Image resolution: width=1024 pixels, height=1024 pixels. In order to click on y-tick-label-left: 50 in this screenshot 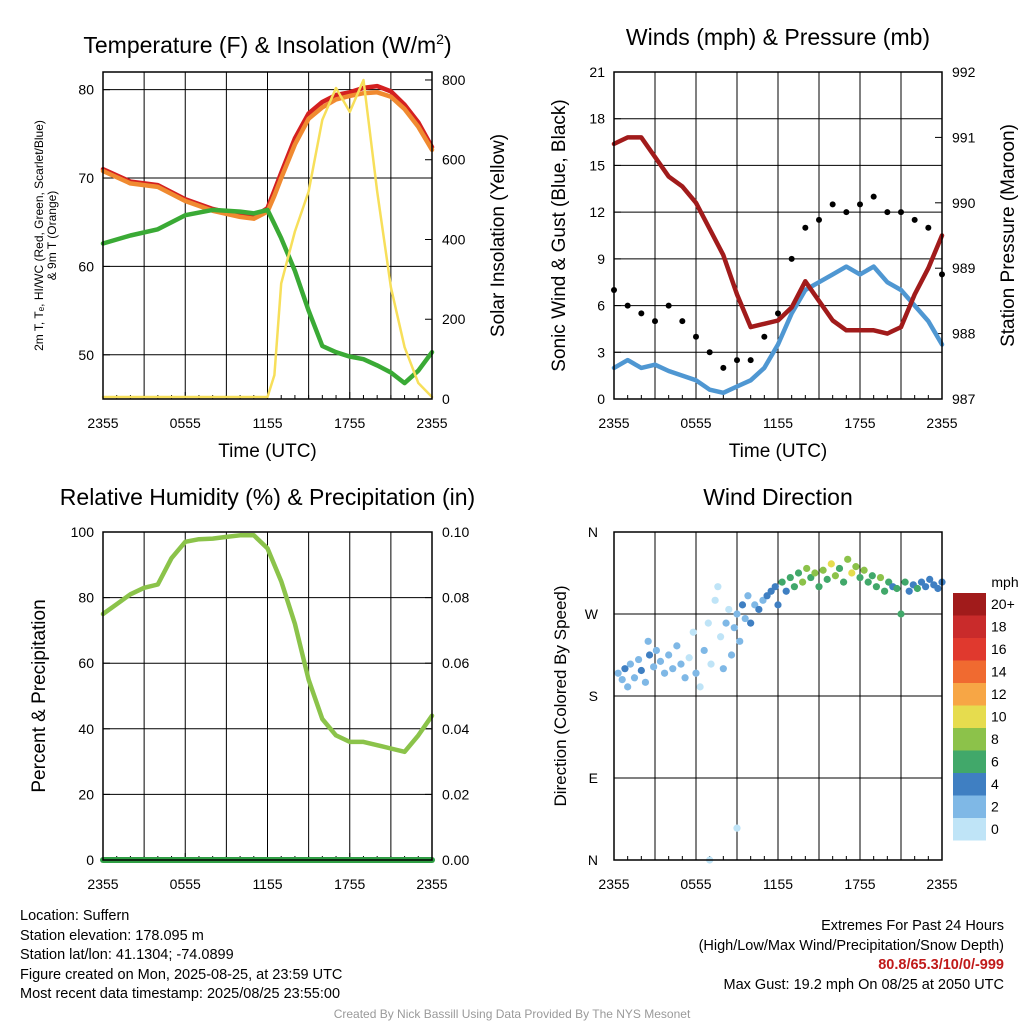, I will do `click(86, 355)`.